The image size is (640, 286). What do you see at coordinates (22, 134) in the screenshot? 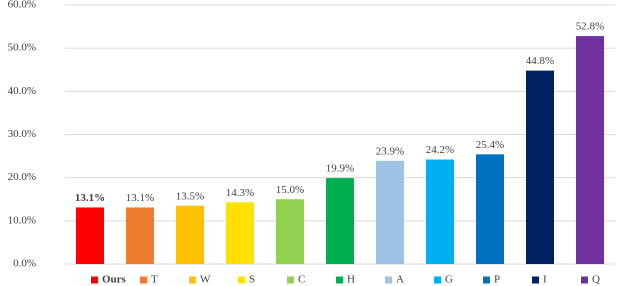
I see `y-tick-label: 30.0%` at bounding box center [22, 134].